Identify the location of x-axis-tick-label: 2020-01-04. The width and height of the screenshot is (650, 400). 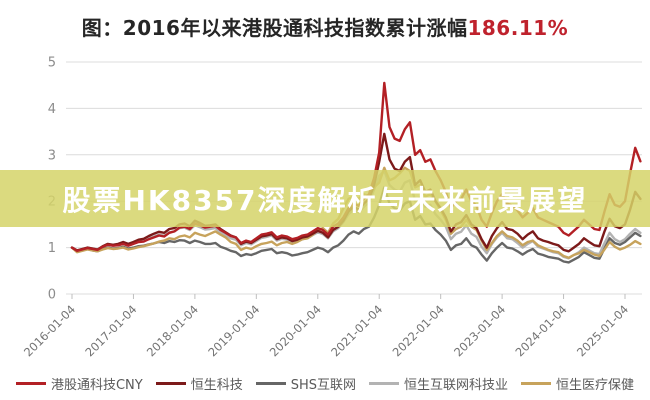
(295, 330).